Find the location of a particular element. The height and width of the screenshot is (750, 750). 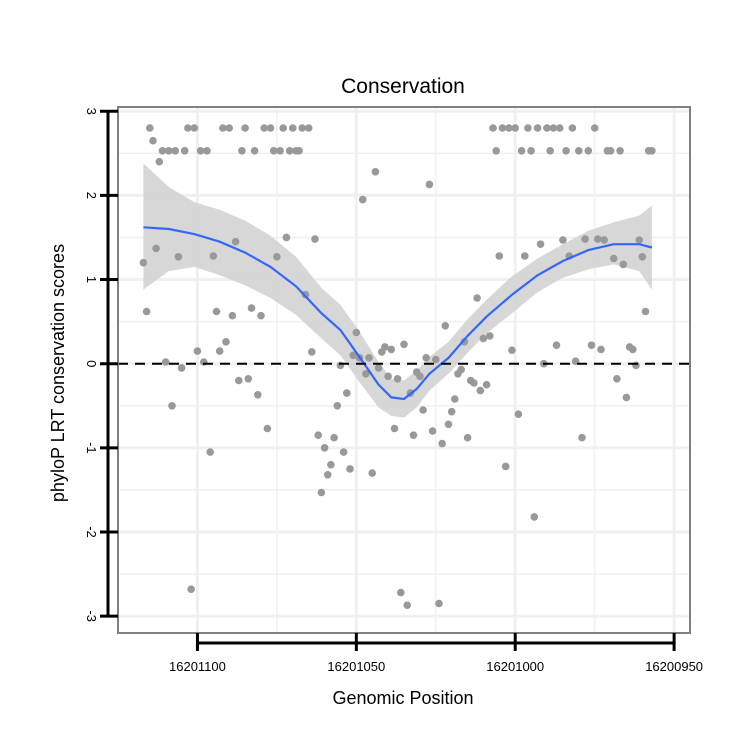

x-axis: 16201100 16201050 16201000 16200950 is located at coordinates (436, 653).